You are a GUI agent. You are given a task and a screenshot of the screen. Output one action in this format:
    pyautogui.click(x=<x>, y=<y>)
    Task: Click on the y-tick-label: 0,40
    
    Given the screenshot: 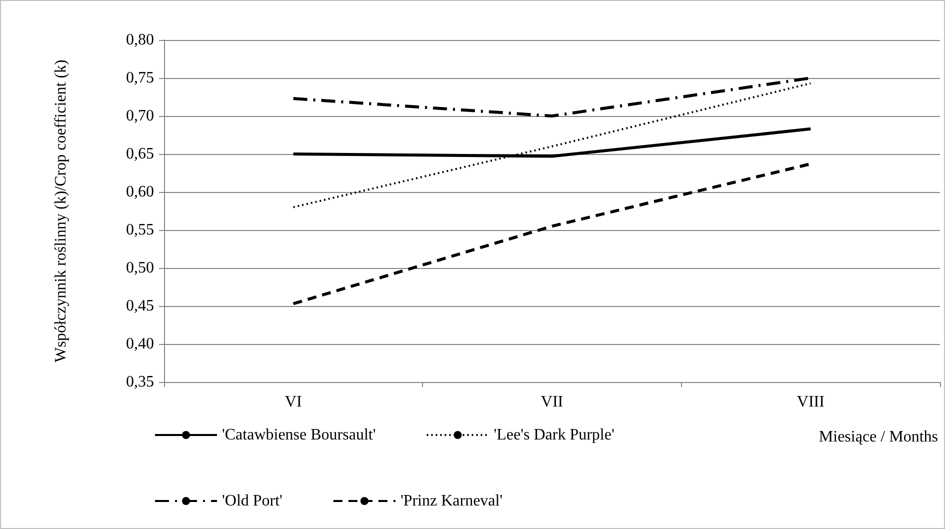 What is the action you would take?
    pyautogui.click(x=140, y=344)
    